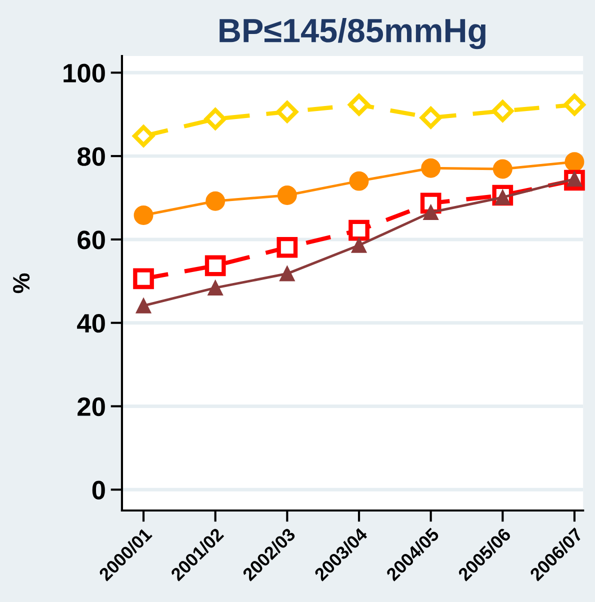  What do you see at coordinates (353, 34) in the screenshot?
I see `chart-title: BP≤145/85mmHg` at bounding box center [353, 34].